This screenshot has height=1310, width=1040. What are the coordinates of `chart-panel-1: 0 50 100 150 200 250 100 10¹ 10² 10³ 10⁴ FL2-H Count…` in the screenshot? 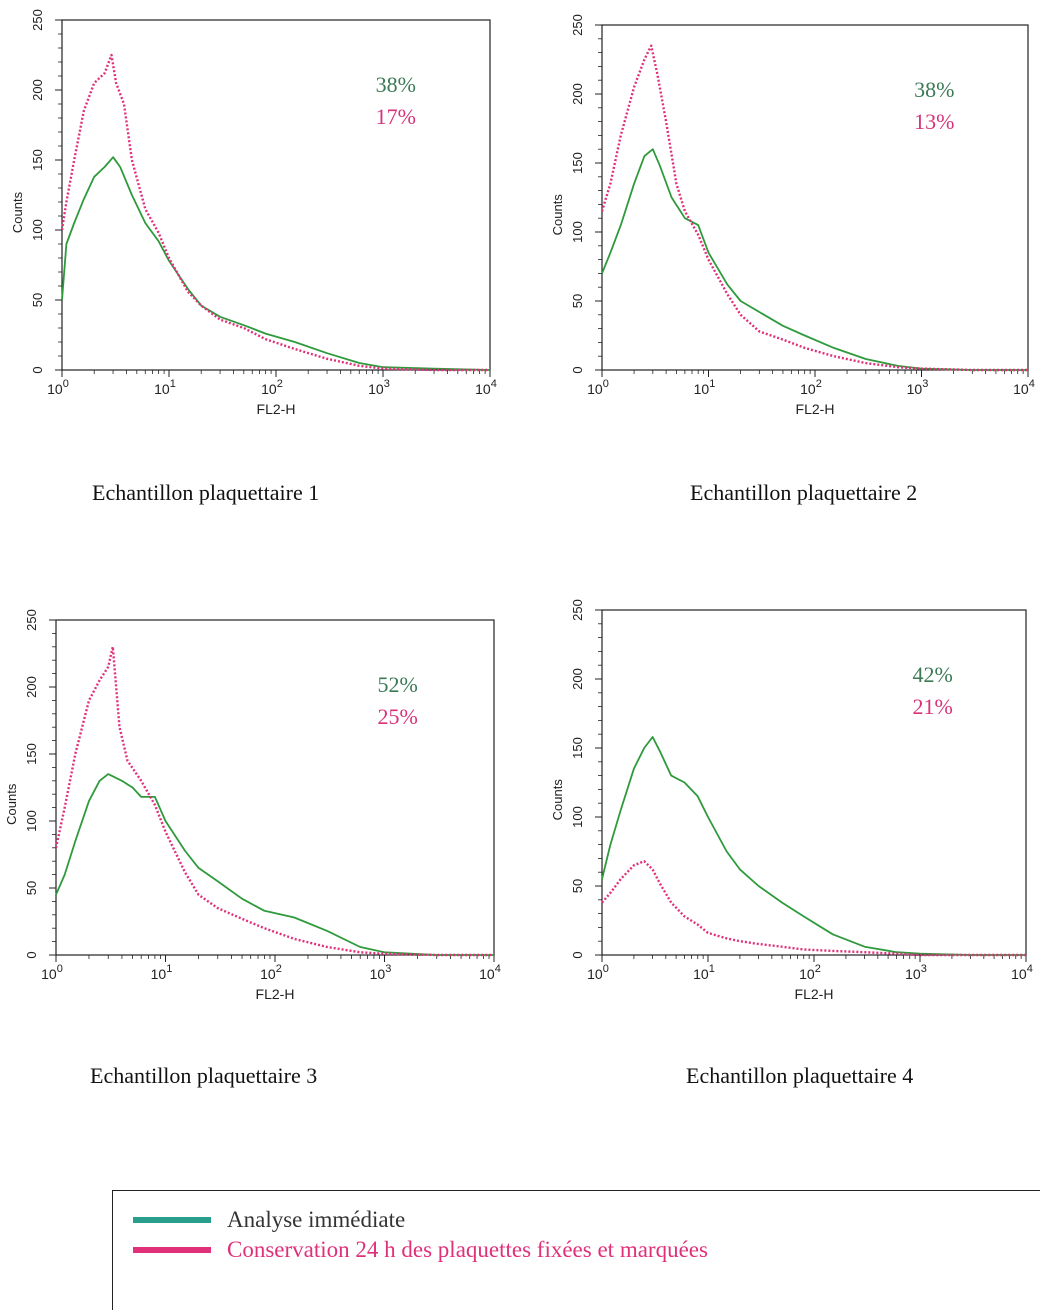 It's located at (253, 213).